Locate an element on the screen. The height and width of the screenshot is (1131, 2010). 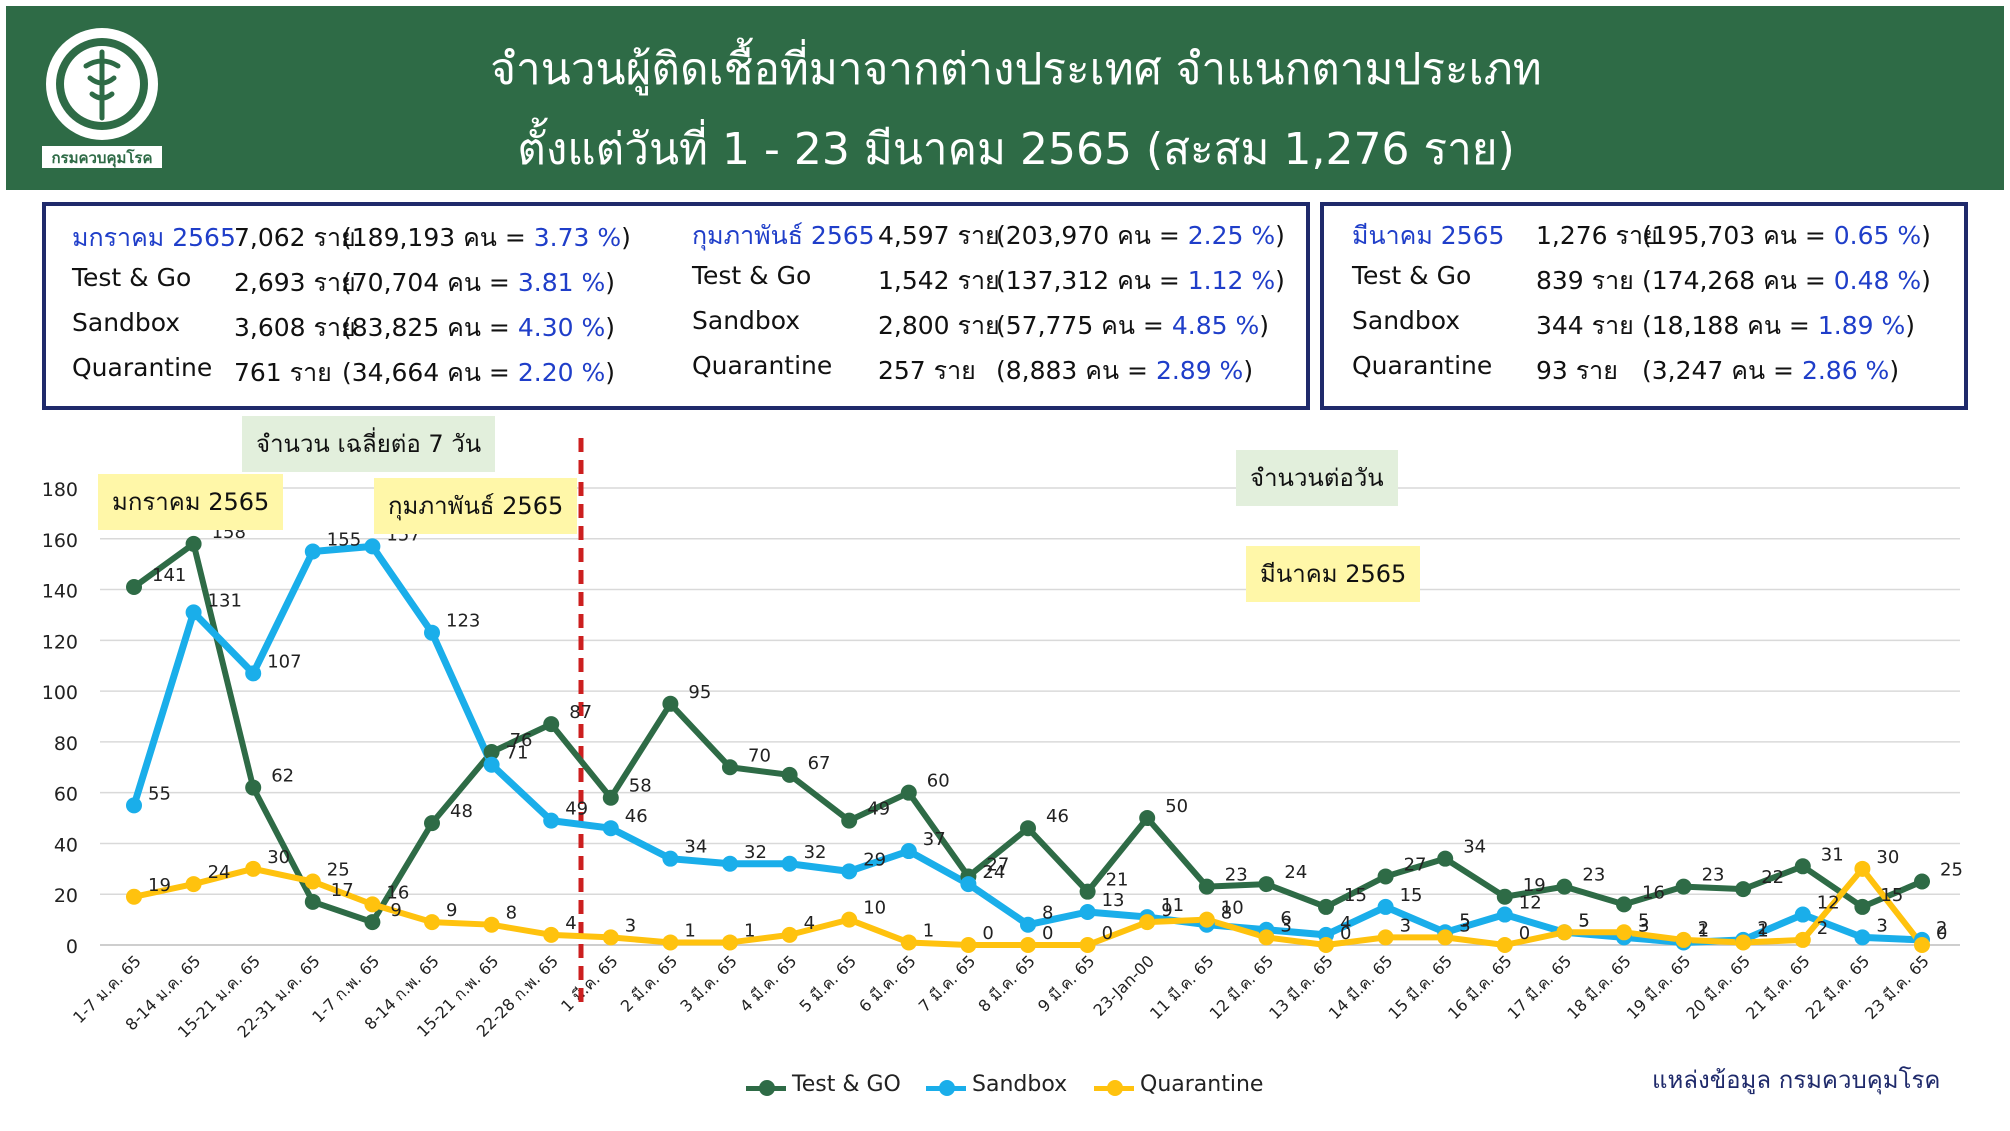
y-tick-label: 140 is located at coordinates (60, 592).